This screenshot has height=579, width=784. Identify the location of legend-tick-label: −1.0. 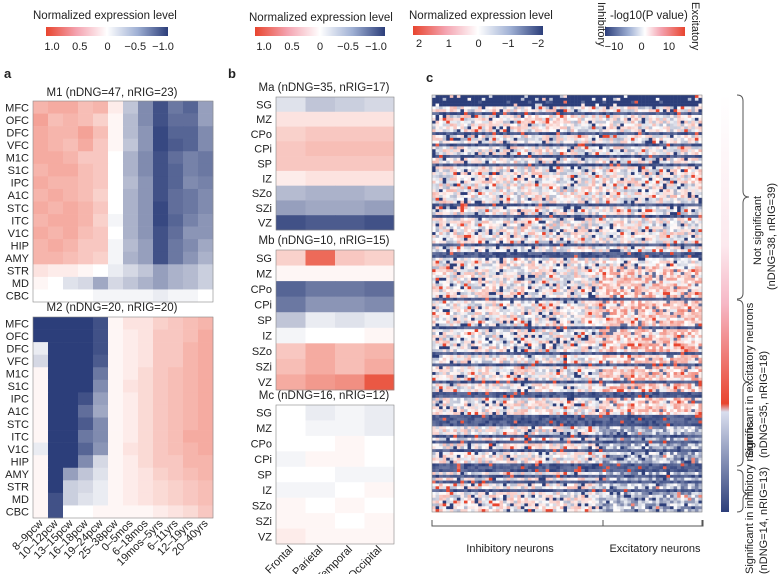
(163, 47).